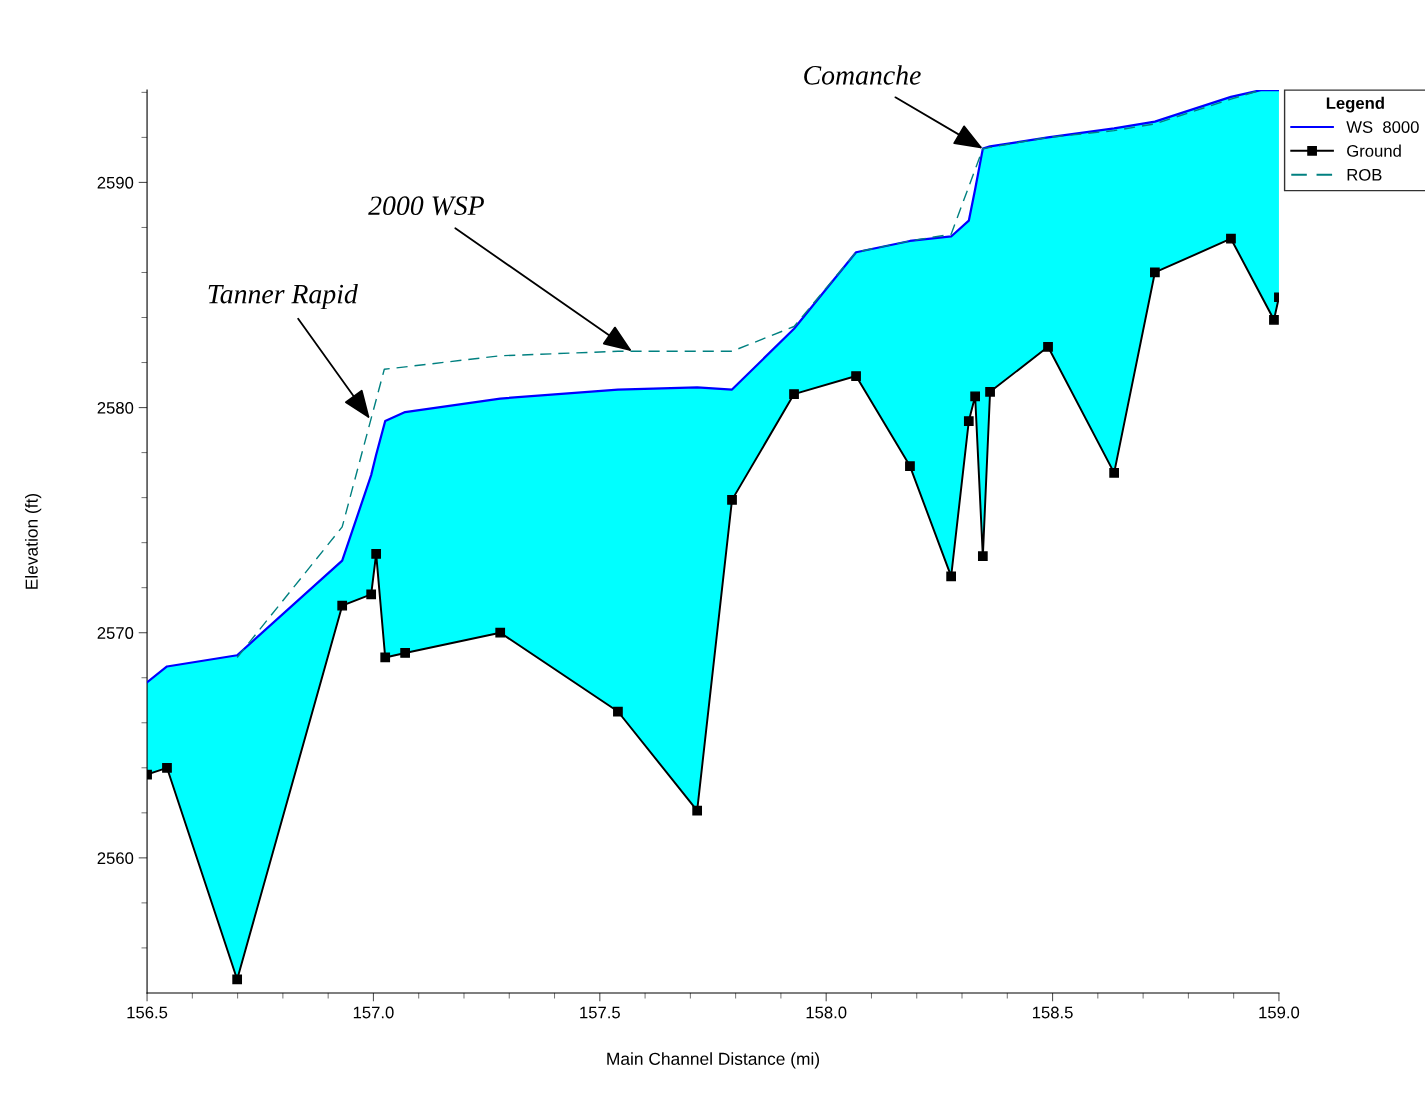 Image resolution: width=1425 pixels, height=1099 pixels. What do you see at coordinates (115, 182) in the screenshot?
I see `y-tick-label: 2590` at bounding box center [115, 182].